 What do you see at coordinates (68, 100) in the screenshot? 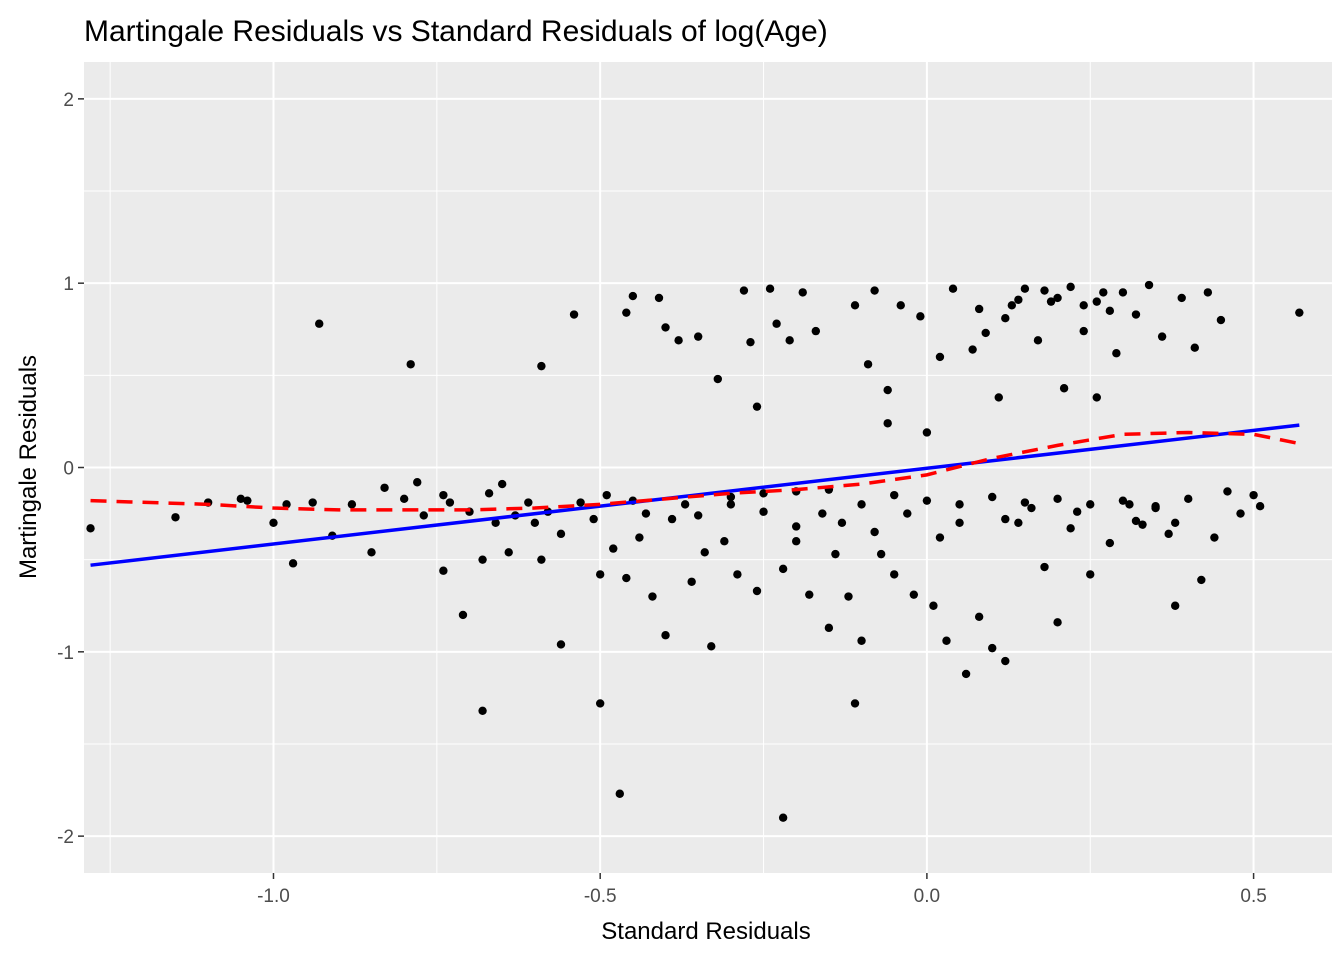
I see `y-tick-label: 2` at bounding box center [68, 100].